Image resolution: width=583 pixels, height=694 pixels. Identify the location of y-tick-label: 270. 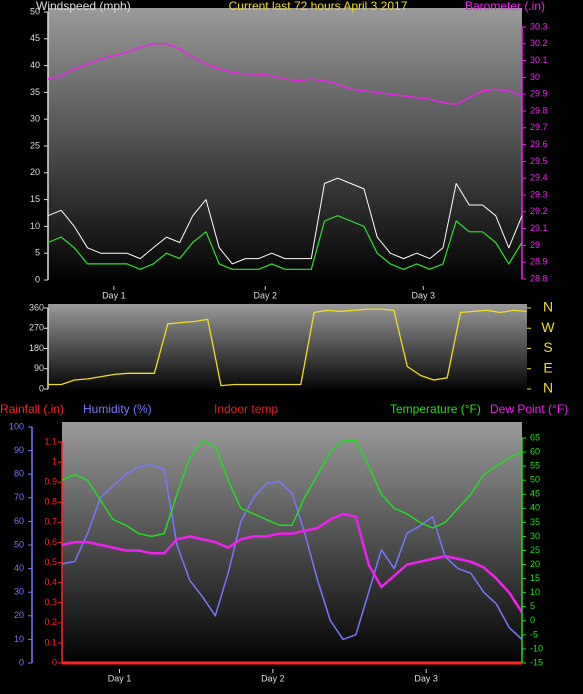
(36, 328).